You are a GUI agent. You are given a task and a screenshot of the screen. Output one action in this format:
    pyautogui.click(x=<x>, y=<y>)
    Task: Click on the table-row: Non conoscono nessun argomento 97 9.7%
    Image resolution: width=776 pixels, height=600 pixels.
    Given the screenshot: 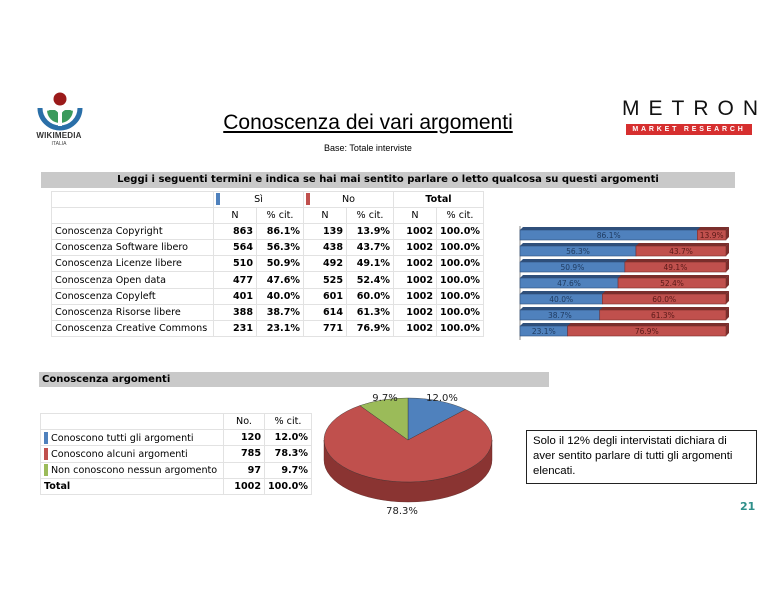 What is the action you would take?
    pyautogui.click(x=176, y=470)
    